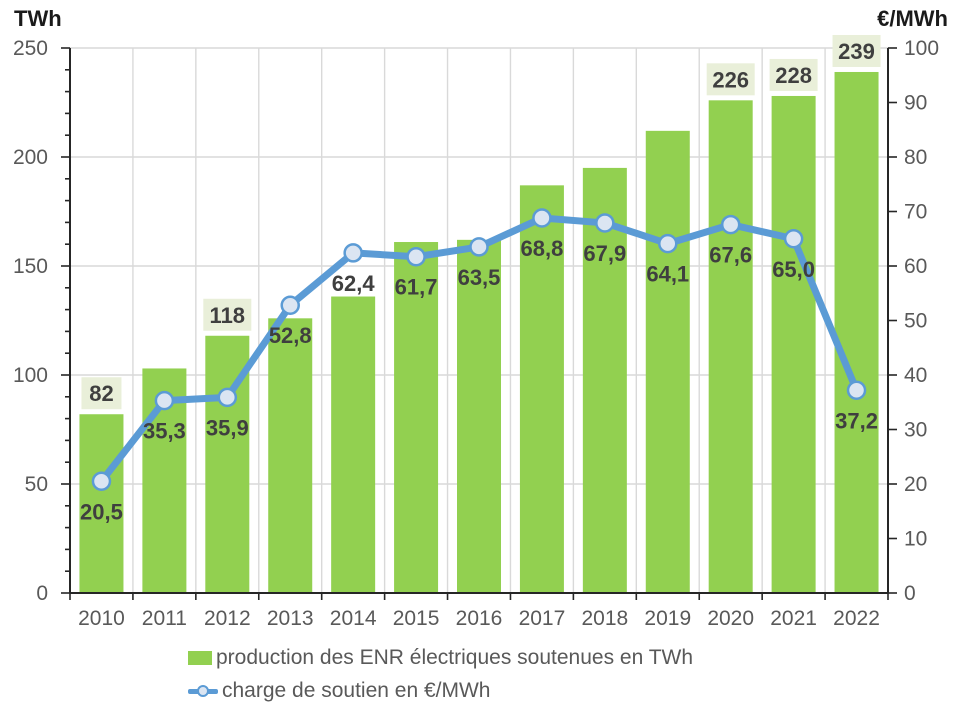  Describe the element at coordinates (915, 430) in the screenshot. I see `right-tick-label: 30` at that location.